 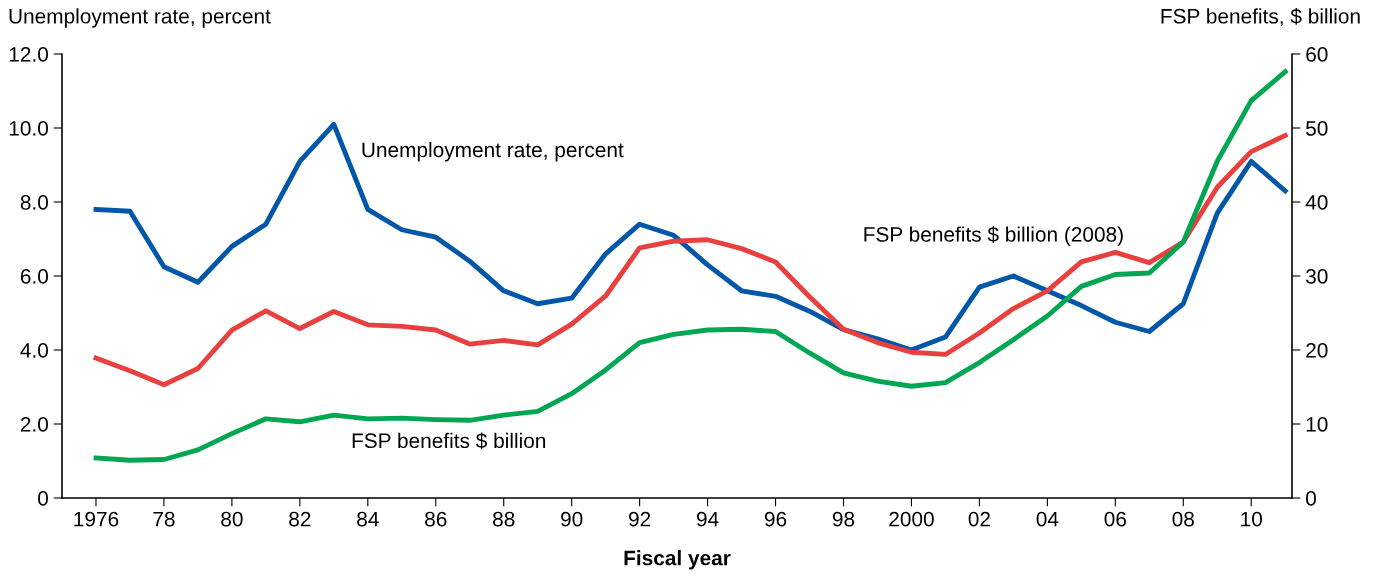 What do you see at coordinates (707, 519) in the screenshot?
I see `x-tick-label: 94` at bounding box center [707, 519].